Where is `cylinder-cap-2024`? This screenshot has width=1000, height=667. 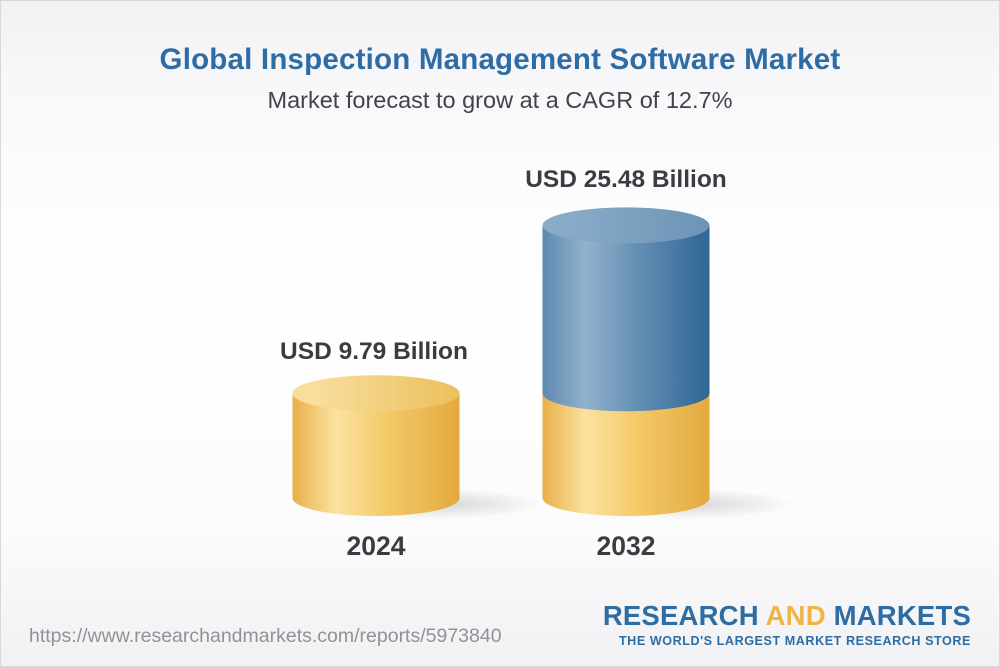
cylinder-cap-2024 is located at coordinates (376, 393).